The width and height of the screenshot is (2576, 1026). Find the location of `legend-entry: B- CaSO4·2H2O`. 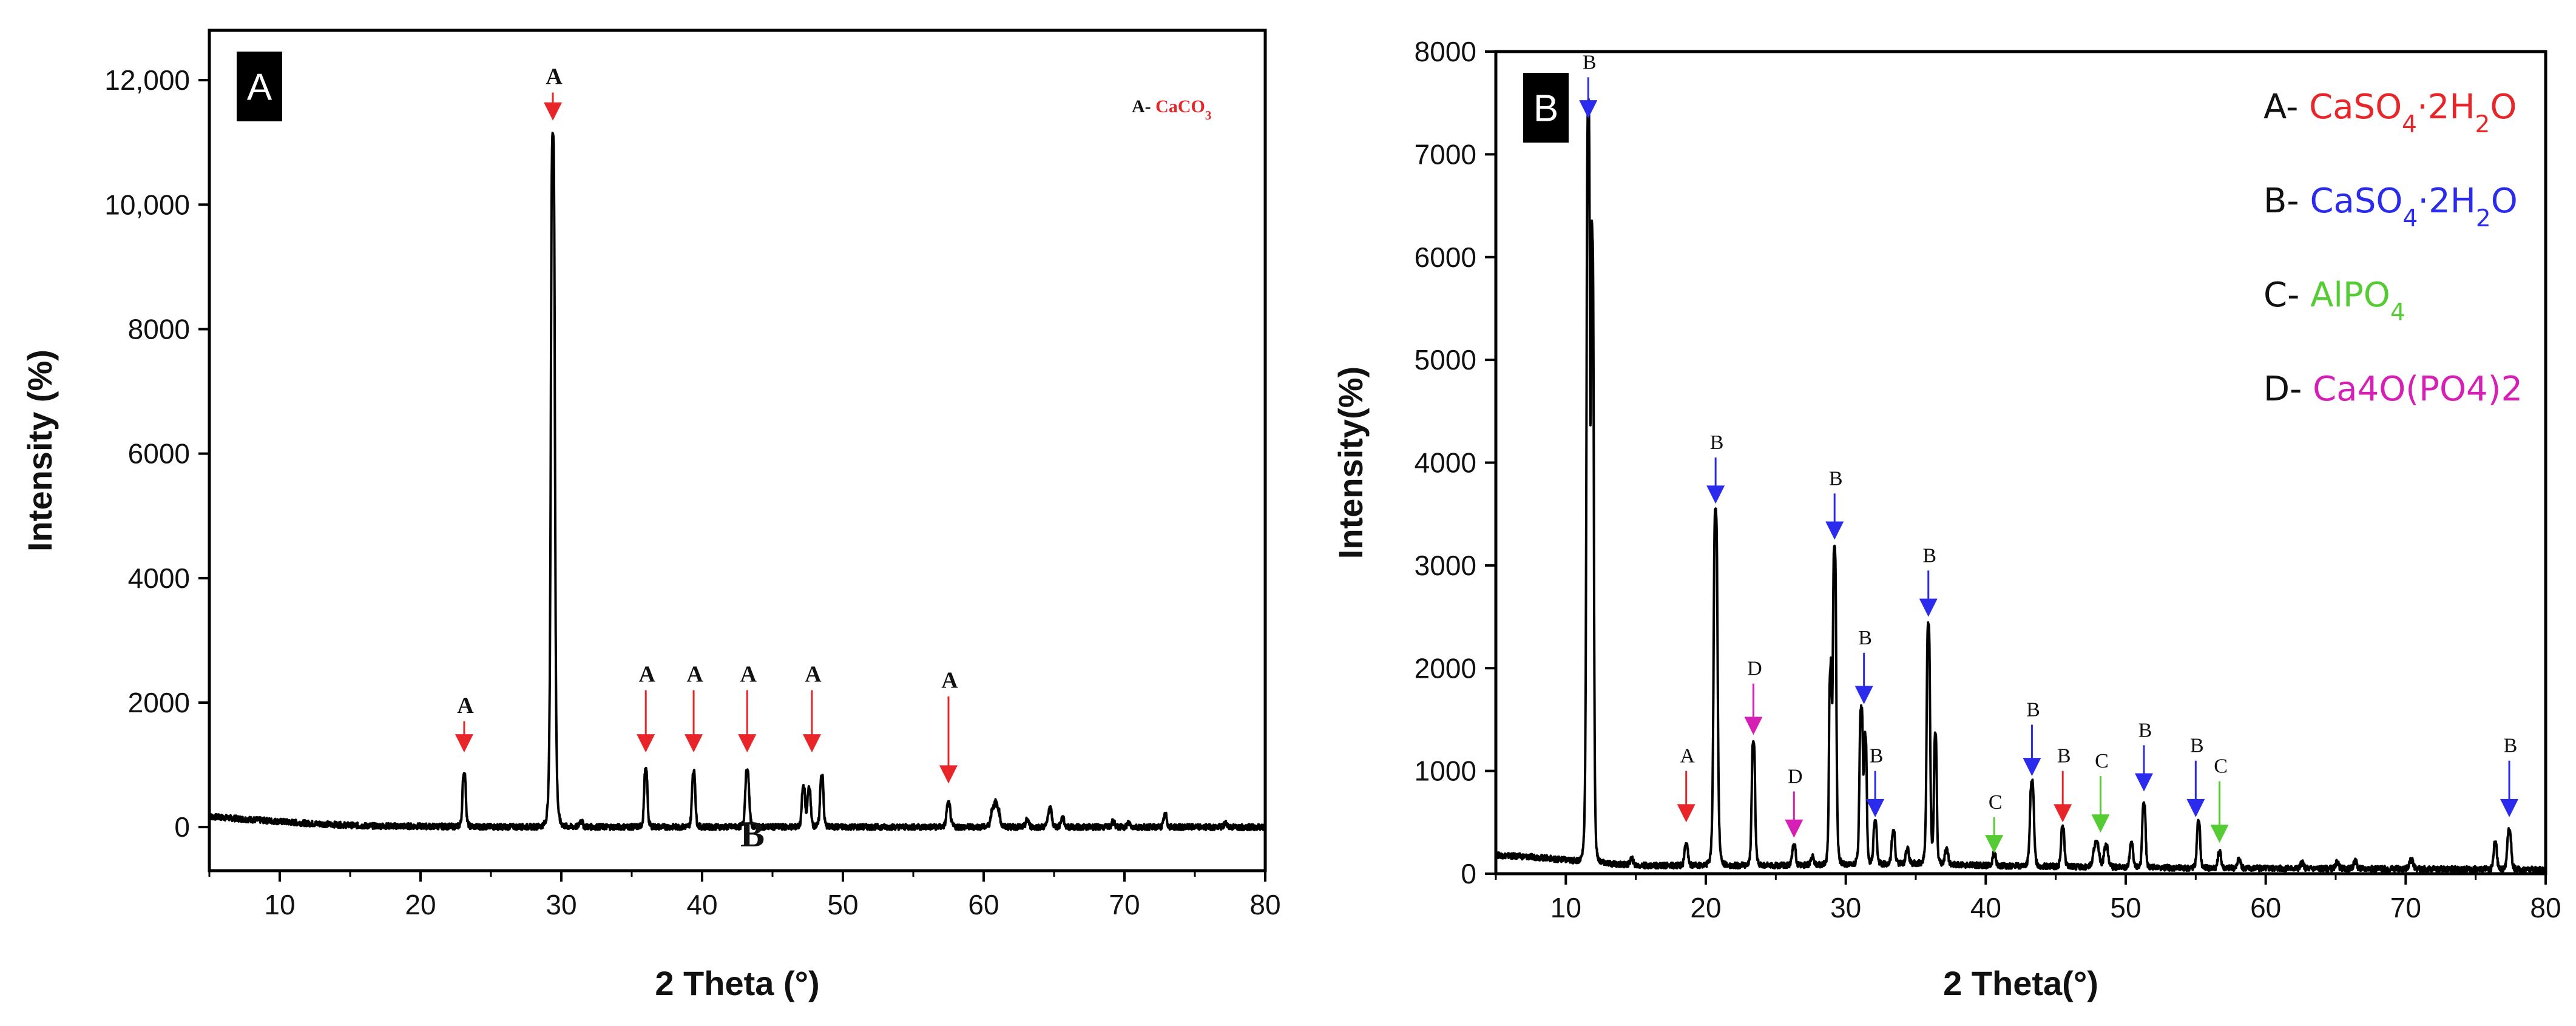

legend-entry: B- CaSO4·2H2O is located at coordinates (2390, 207).